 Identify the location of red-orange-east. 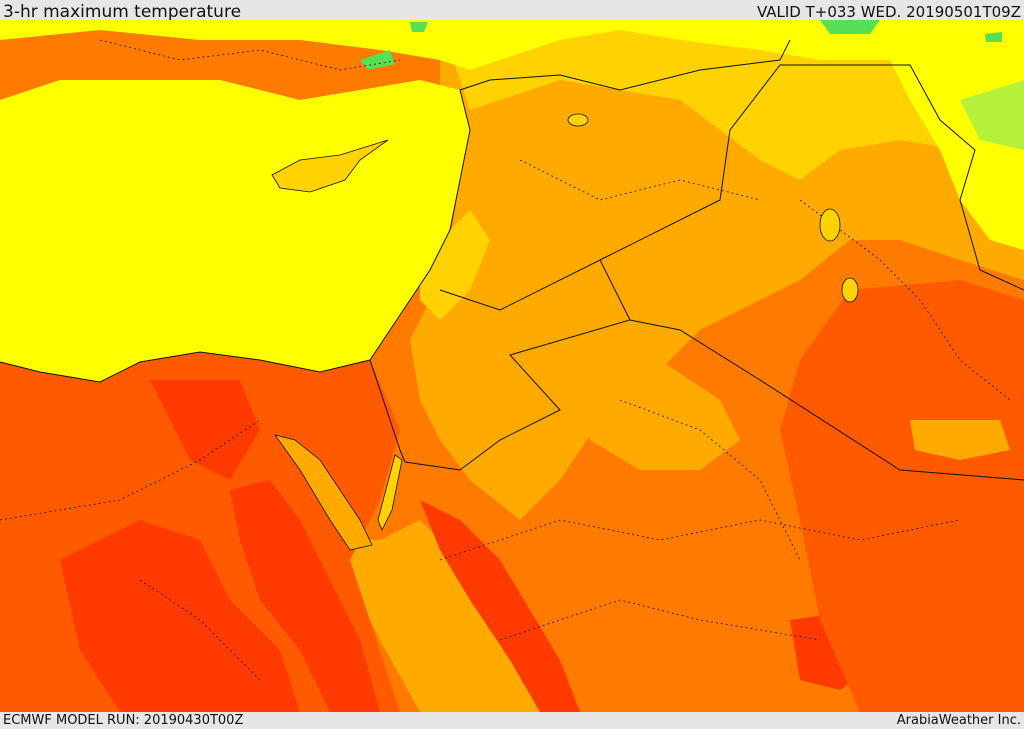
(902, 496).